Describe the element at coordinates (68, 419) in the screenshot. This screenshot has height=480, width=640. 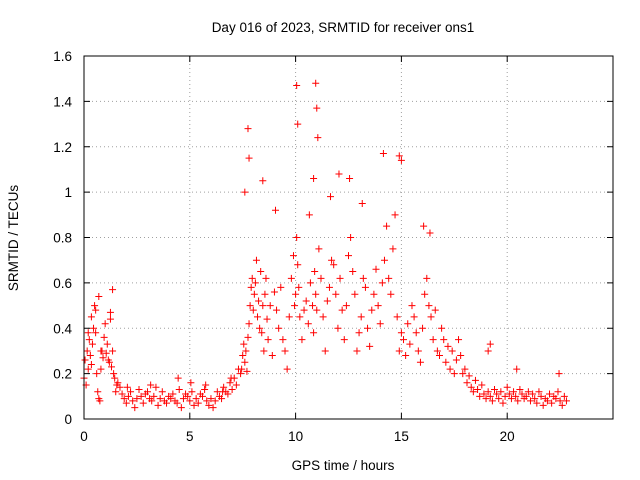
I see `y-tick-label: 0` at that location.